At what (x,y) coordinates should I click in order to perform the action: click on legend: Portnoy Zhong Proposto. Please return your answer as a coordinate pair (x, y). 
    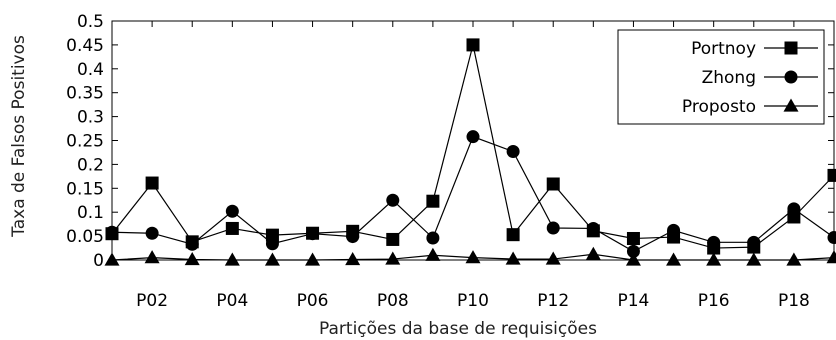
    Looking at the image, I should click on (721, 77).